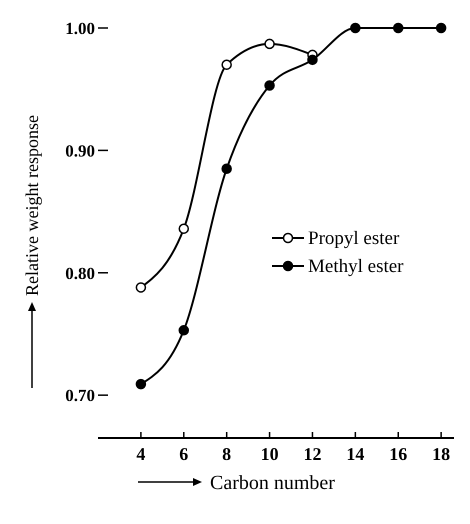  I want to click on legend-label: Propyl ester, so click(354, 238).